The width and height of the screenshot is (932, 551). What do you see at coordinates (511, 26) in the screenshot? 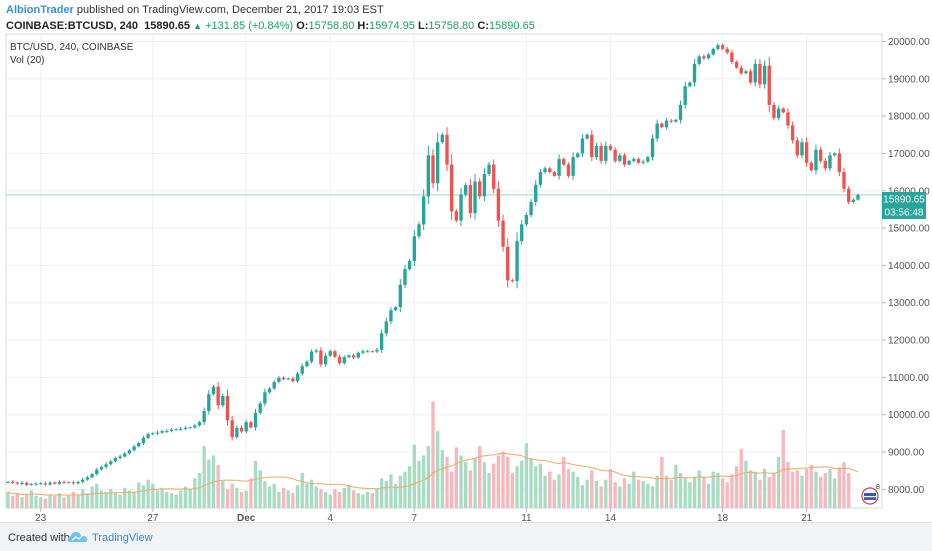
I see `close-value: 15890.65` at bounding box center [511, 26].